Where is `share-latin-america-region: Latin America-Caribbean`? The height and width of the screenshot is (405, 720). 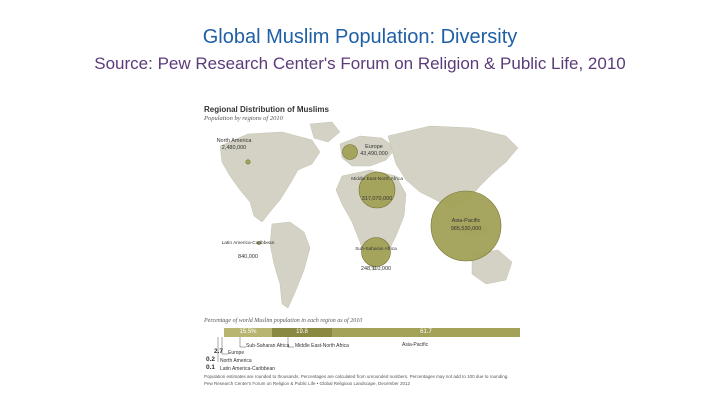 share-latin-america-region: Latin America-Caribbean is located at coordinates (248, 369).